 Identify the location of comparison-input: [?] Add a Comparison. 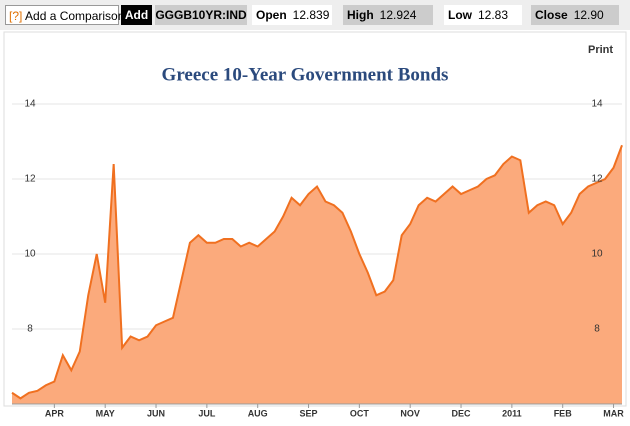
(64, 15).